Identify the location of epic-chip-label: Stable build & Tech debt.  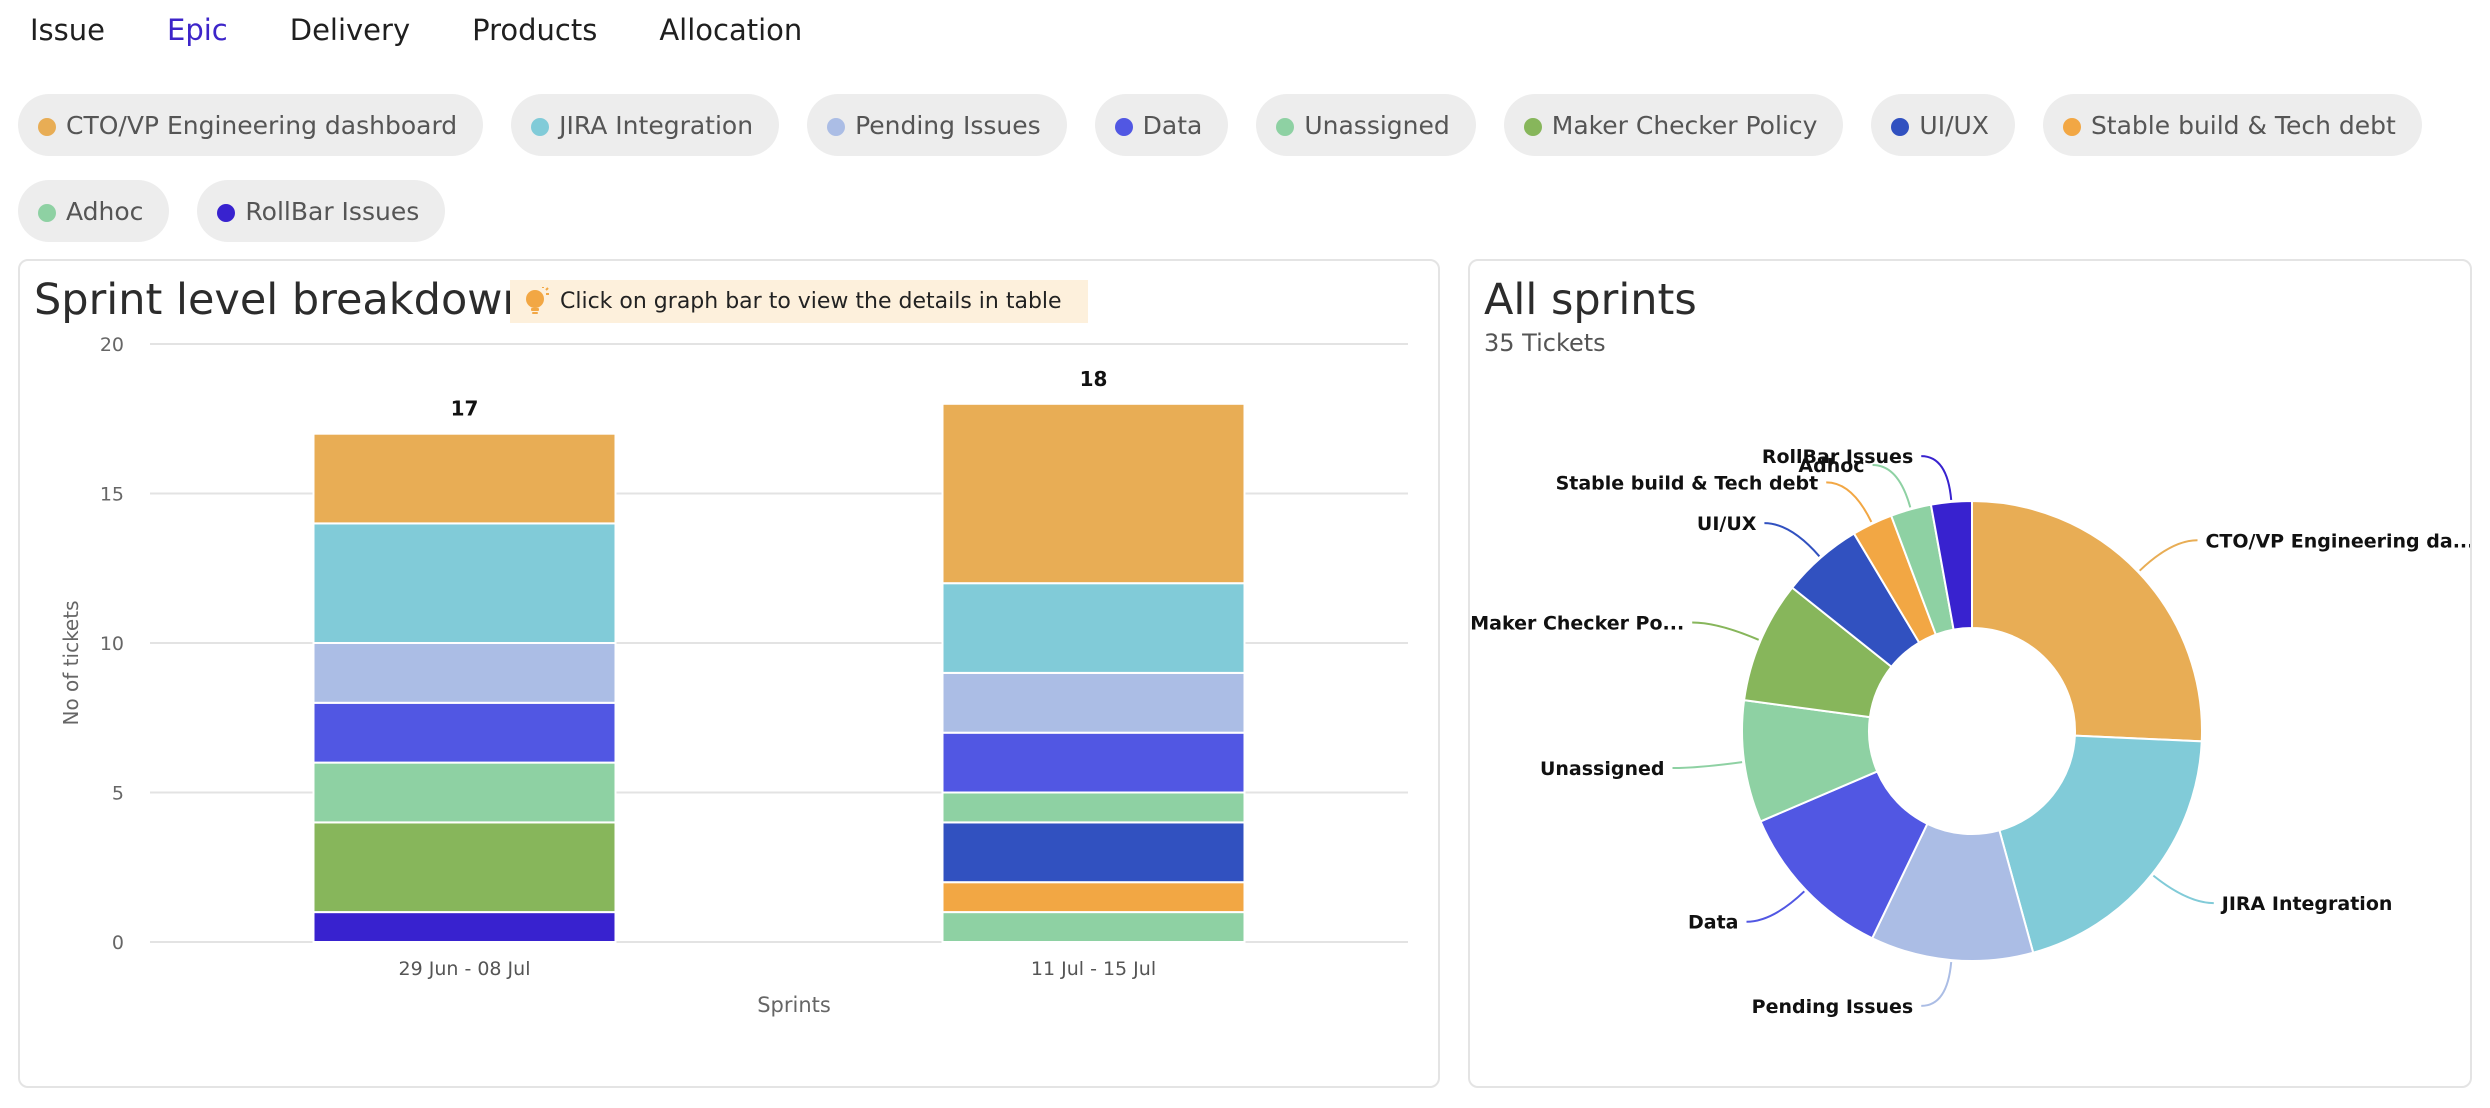
(2243, 125).